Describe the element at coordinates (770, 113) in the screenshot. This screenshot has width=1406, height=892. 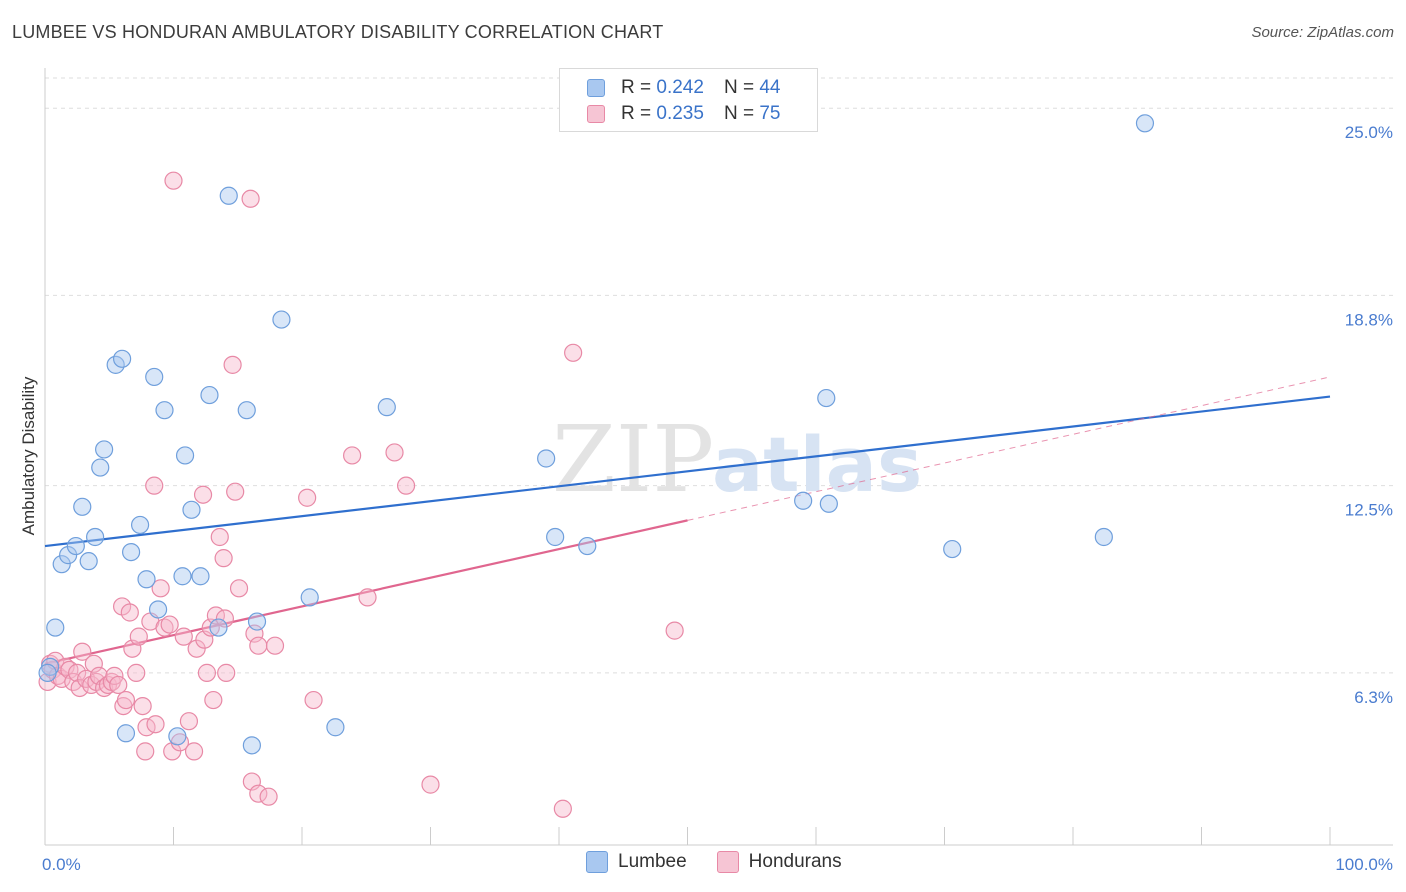
I see `legend-n-value: 75` at that location.